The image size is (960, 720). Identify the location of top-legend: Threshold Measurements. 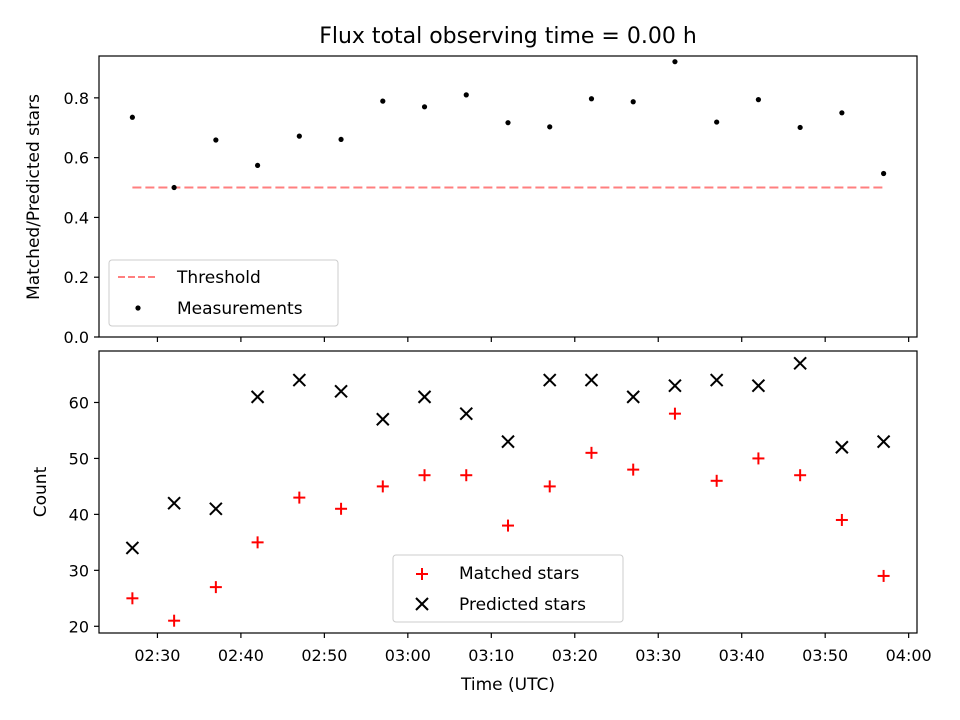
(223, 293).